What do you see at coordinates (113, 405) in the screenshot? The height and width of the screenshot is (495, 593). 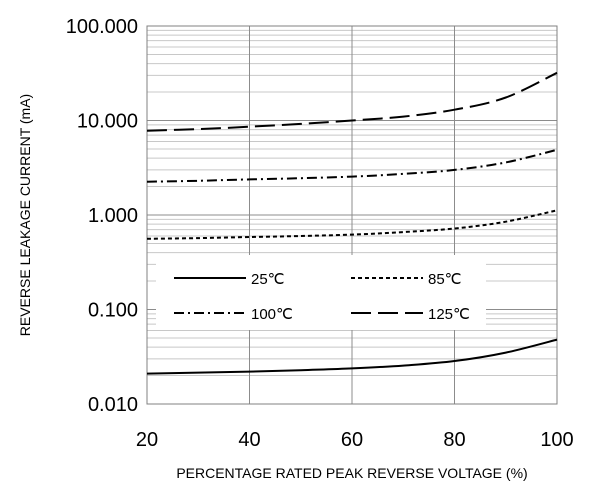 I see `y-tick-label: 0.010` at bounding box center [113, 405].